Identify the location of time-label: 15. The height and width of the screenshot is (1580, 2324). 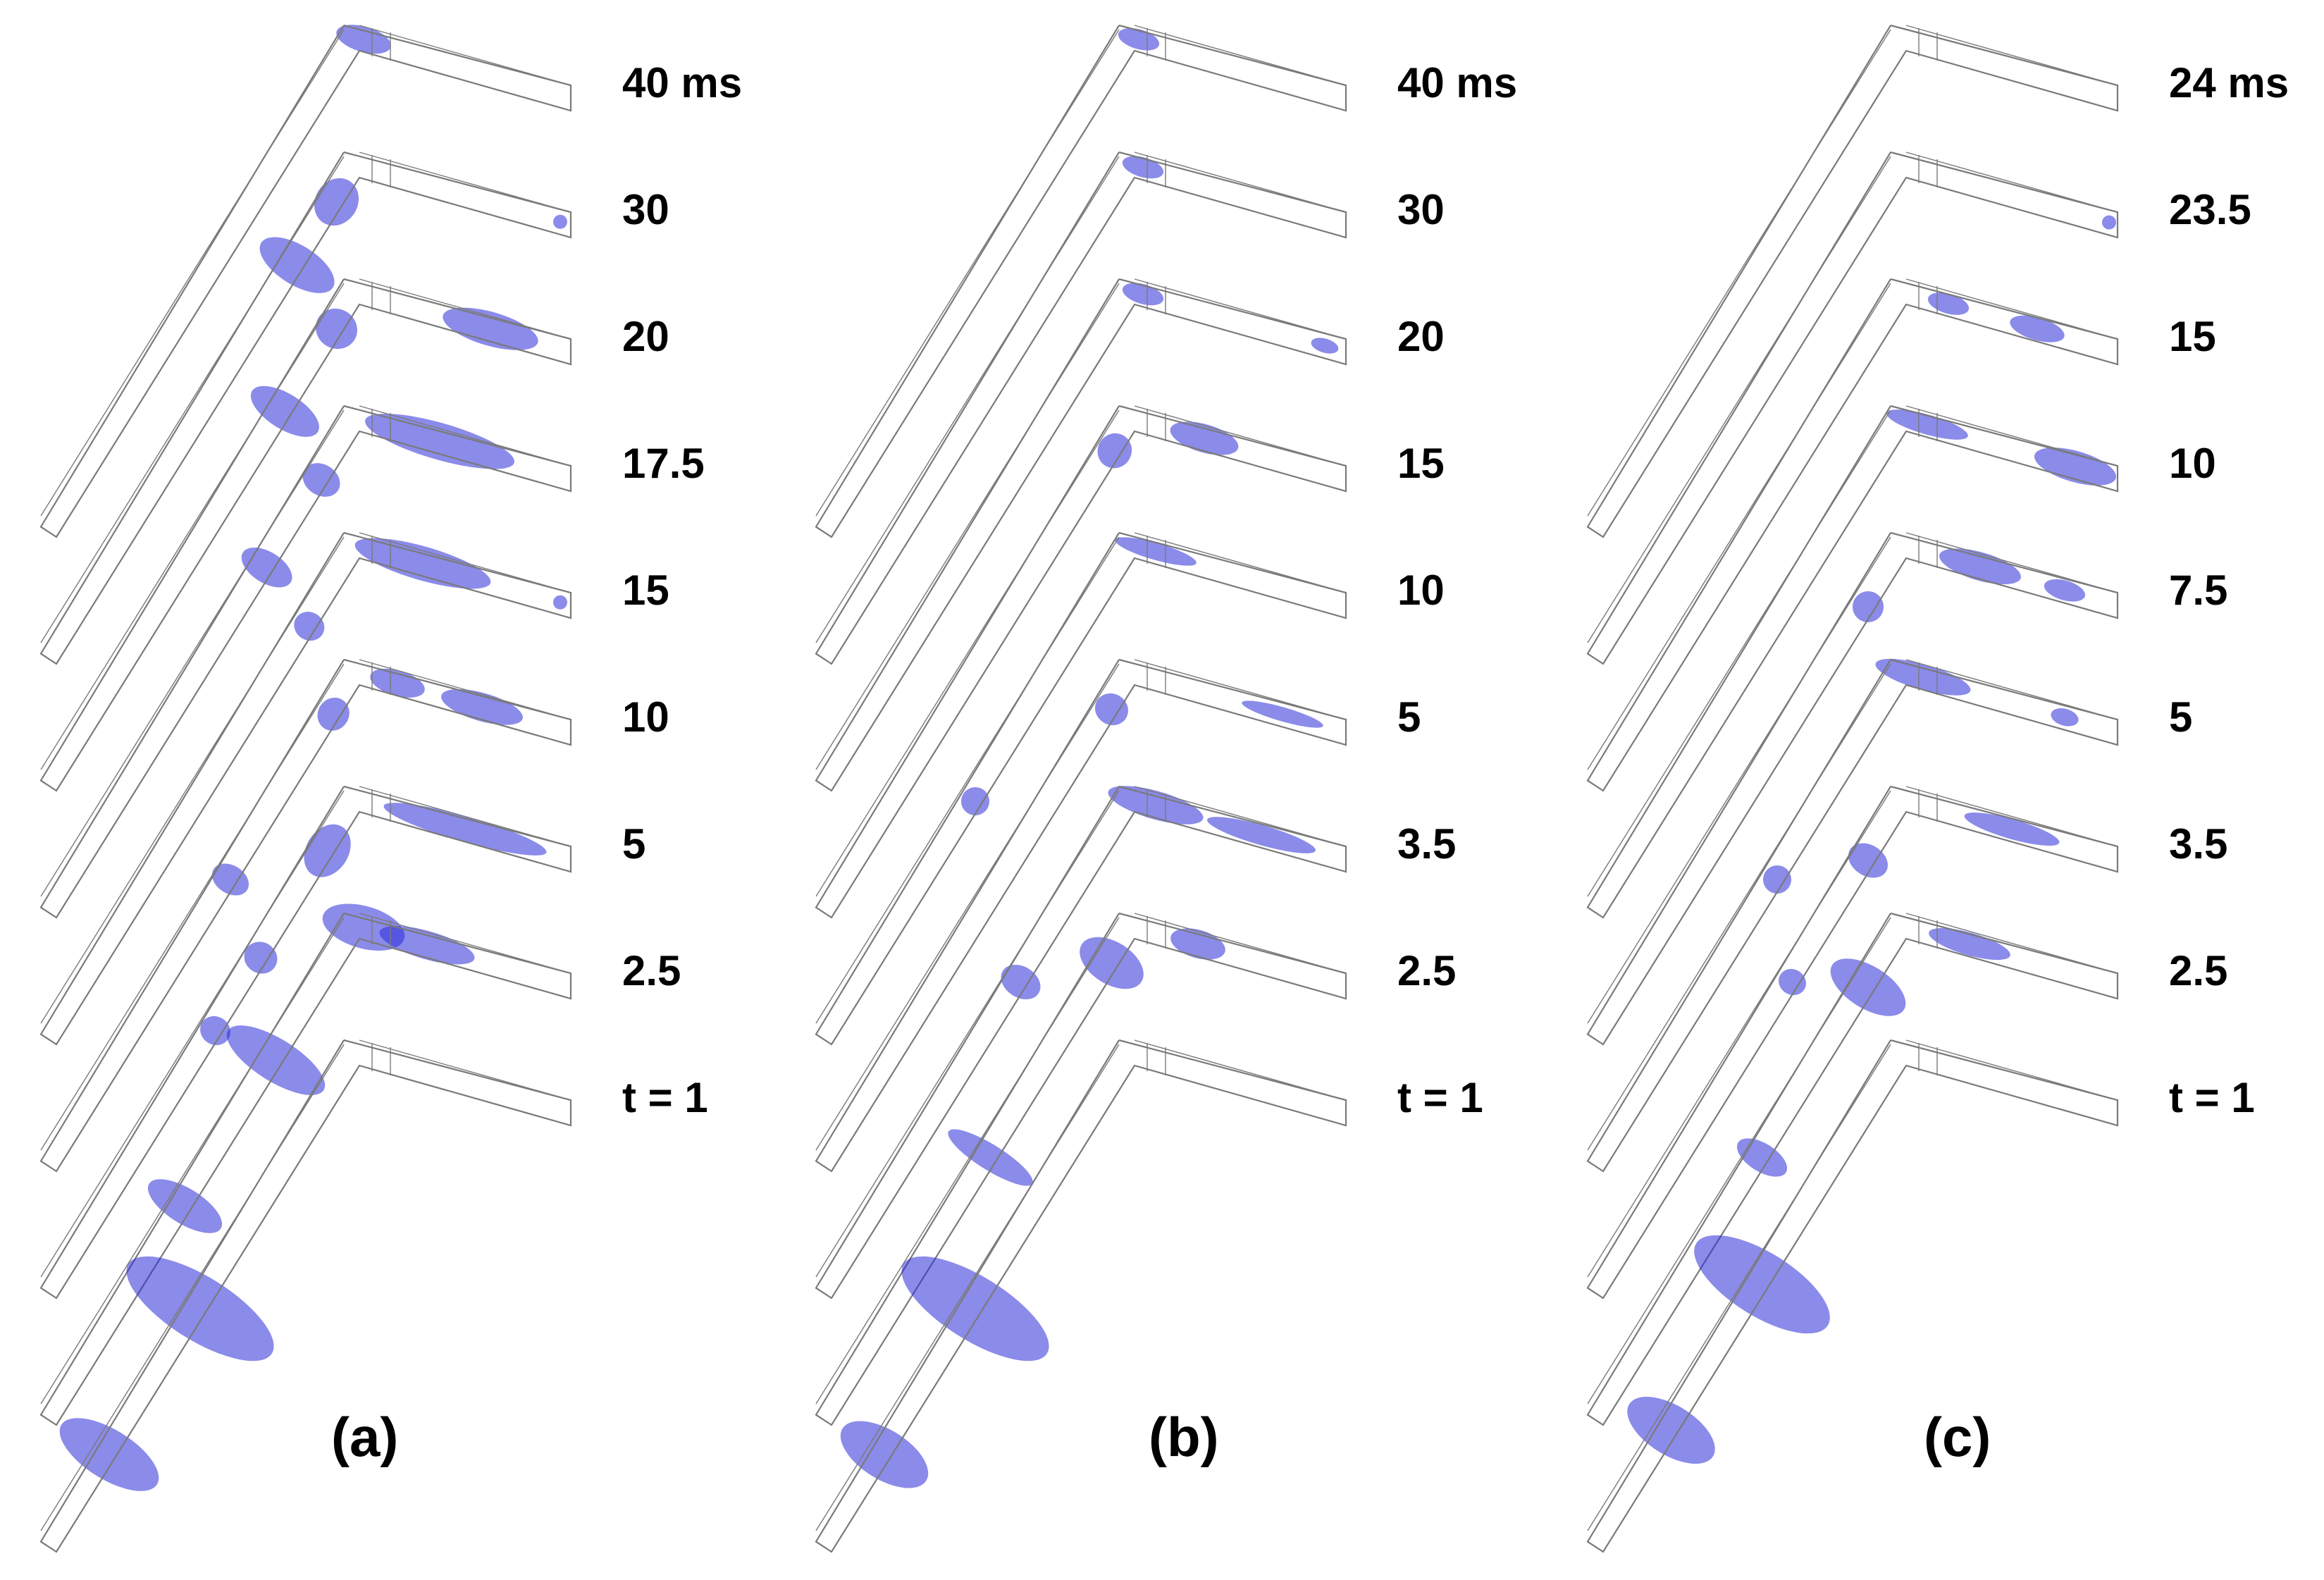
(1421, 463).